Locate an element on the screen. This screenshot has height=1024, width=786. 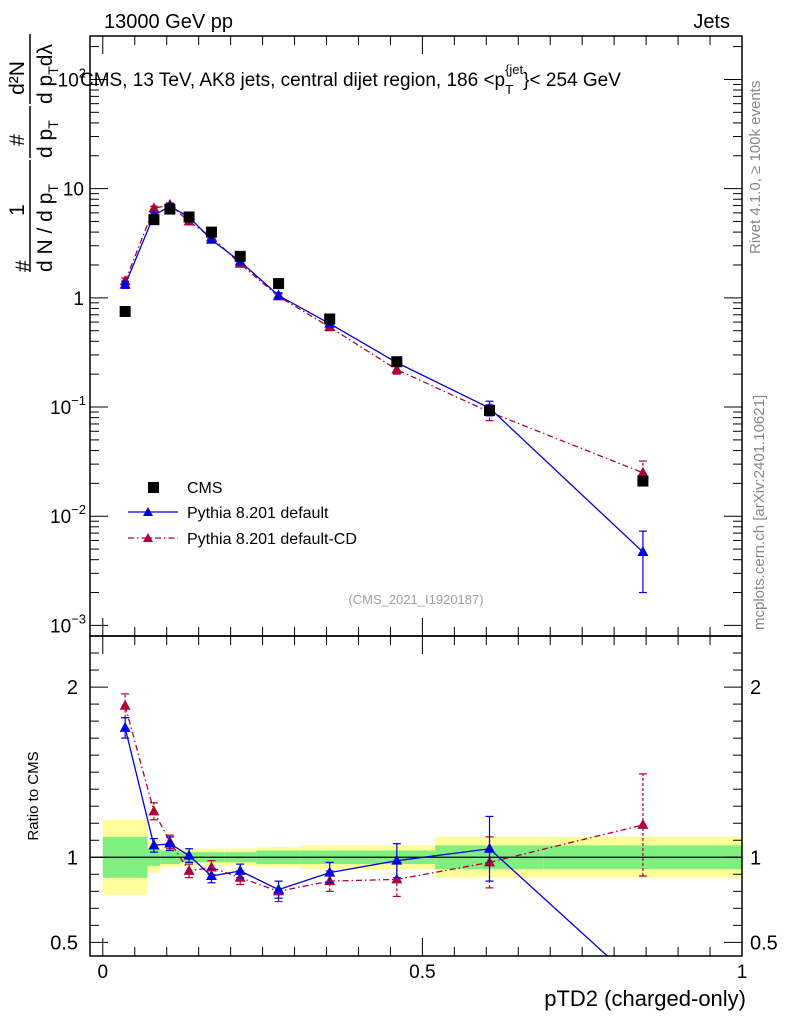
ylabel-den-1: d N / d pT is located at coordinates (47, 228).